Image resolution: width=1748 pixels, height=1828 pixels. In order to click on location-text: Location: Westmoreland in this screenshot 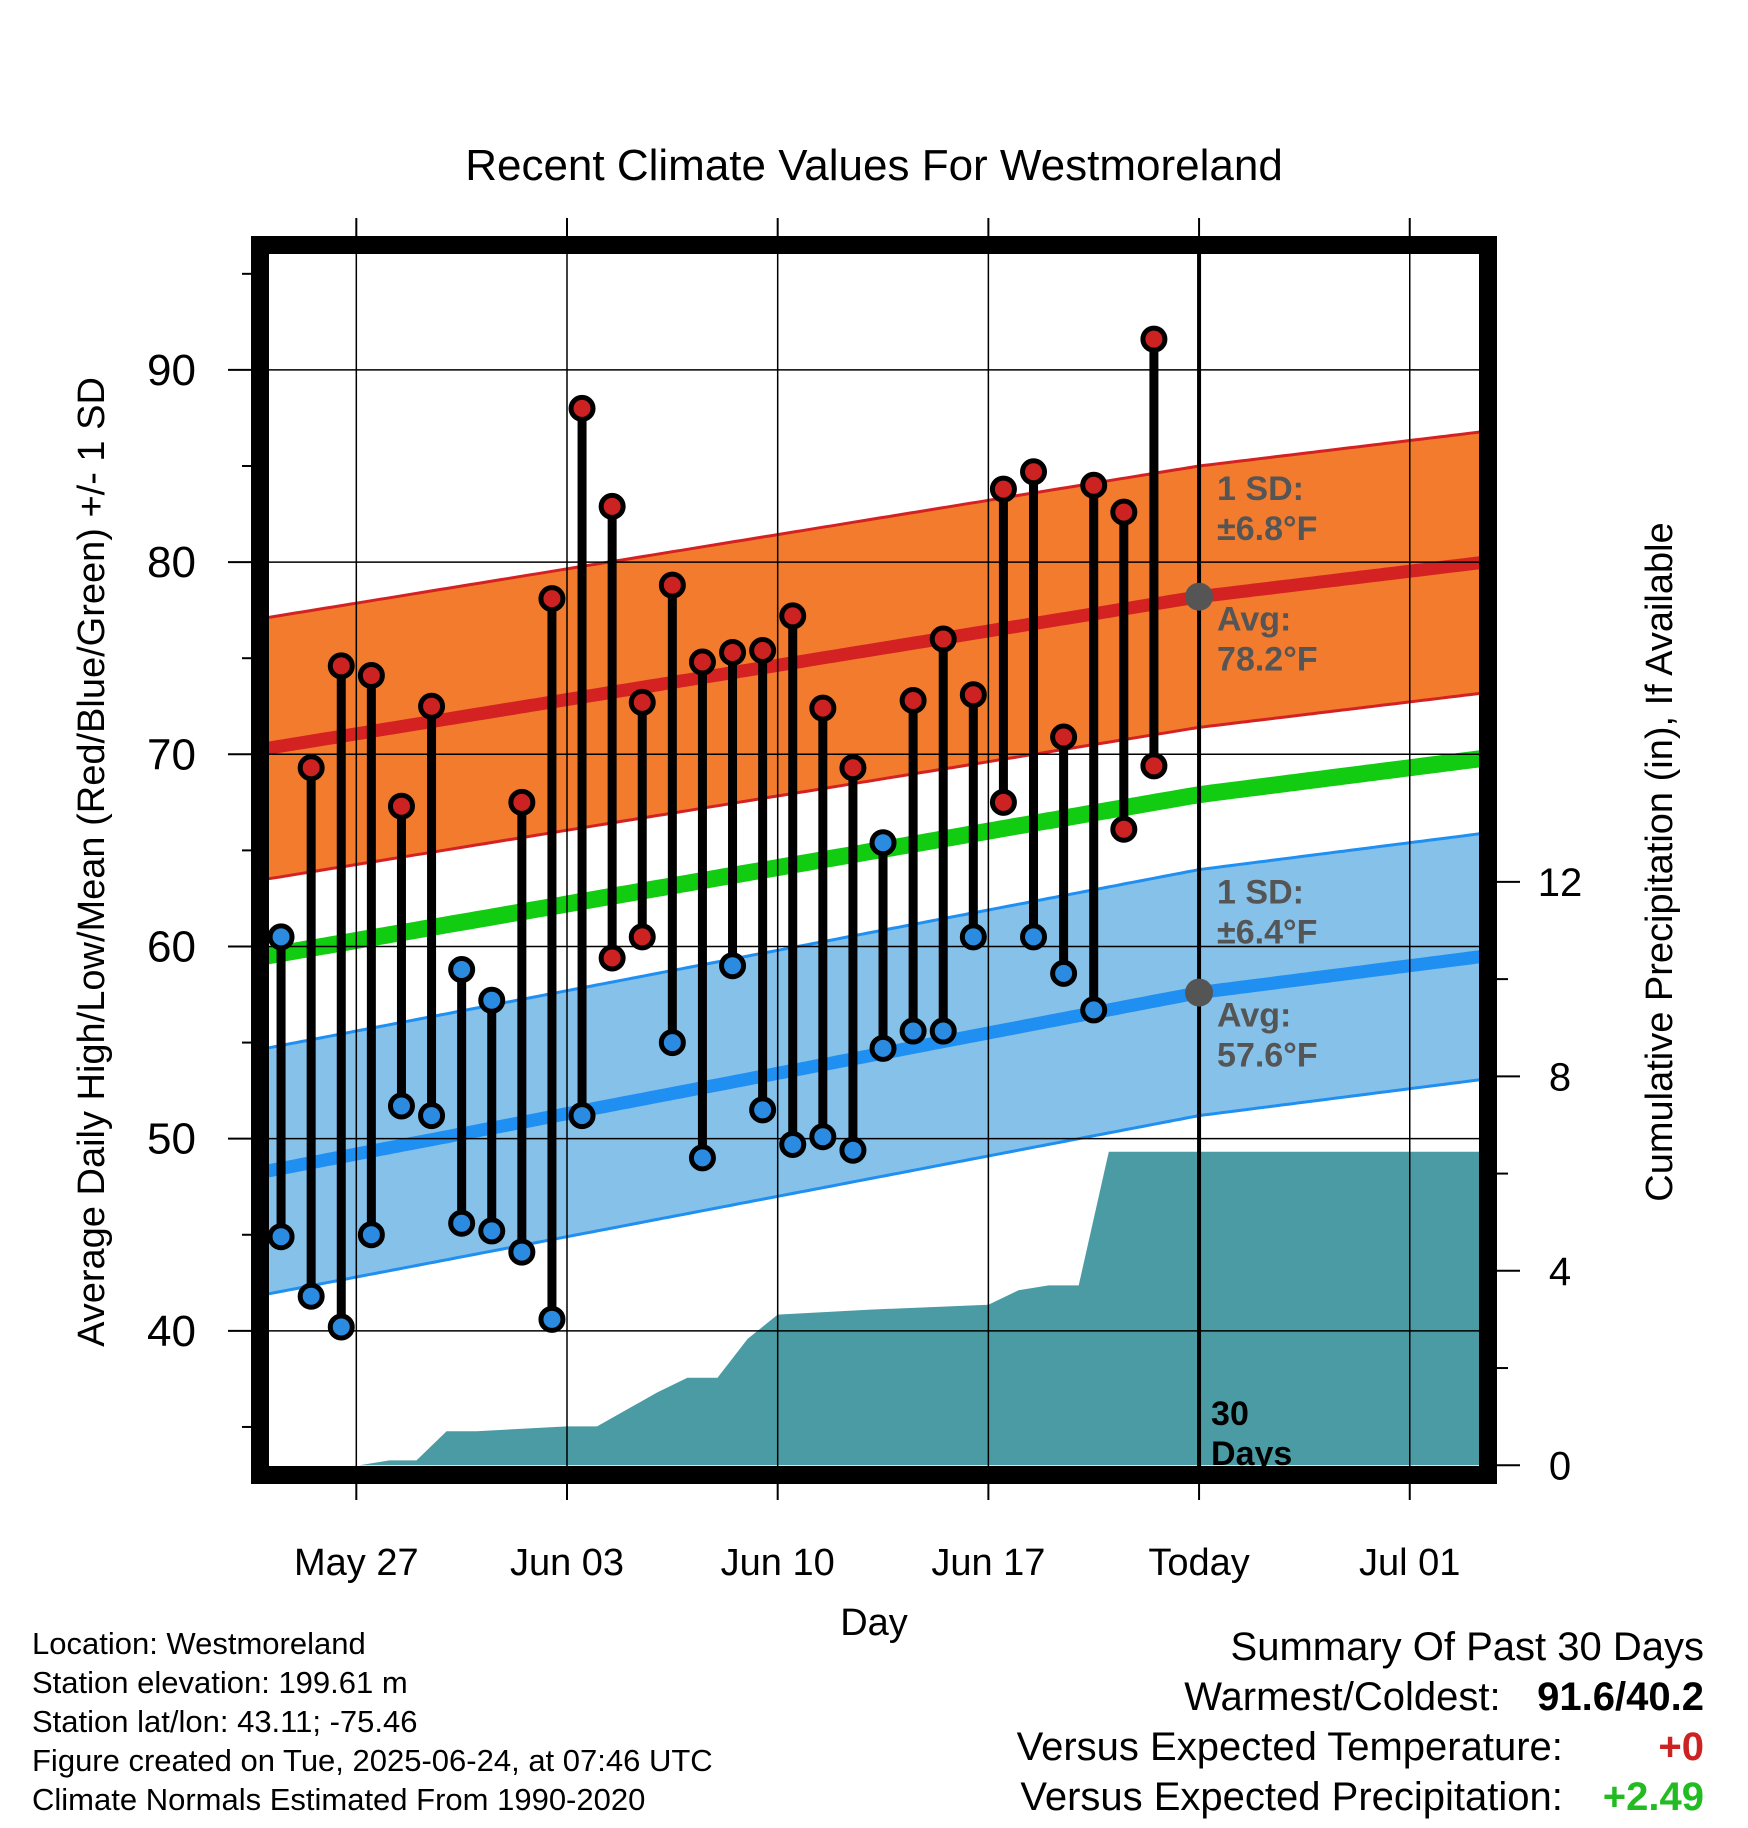, I will do `click(199, 1643)`.